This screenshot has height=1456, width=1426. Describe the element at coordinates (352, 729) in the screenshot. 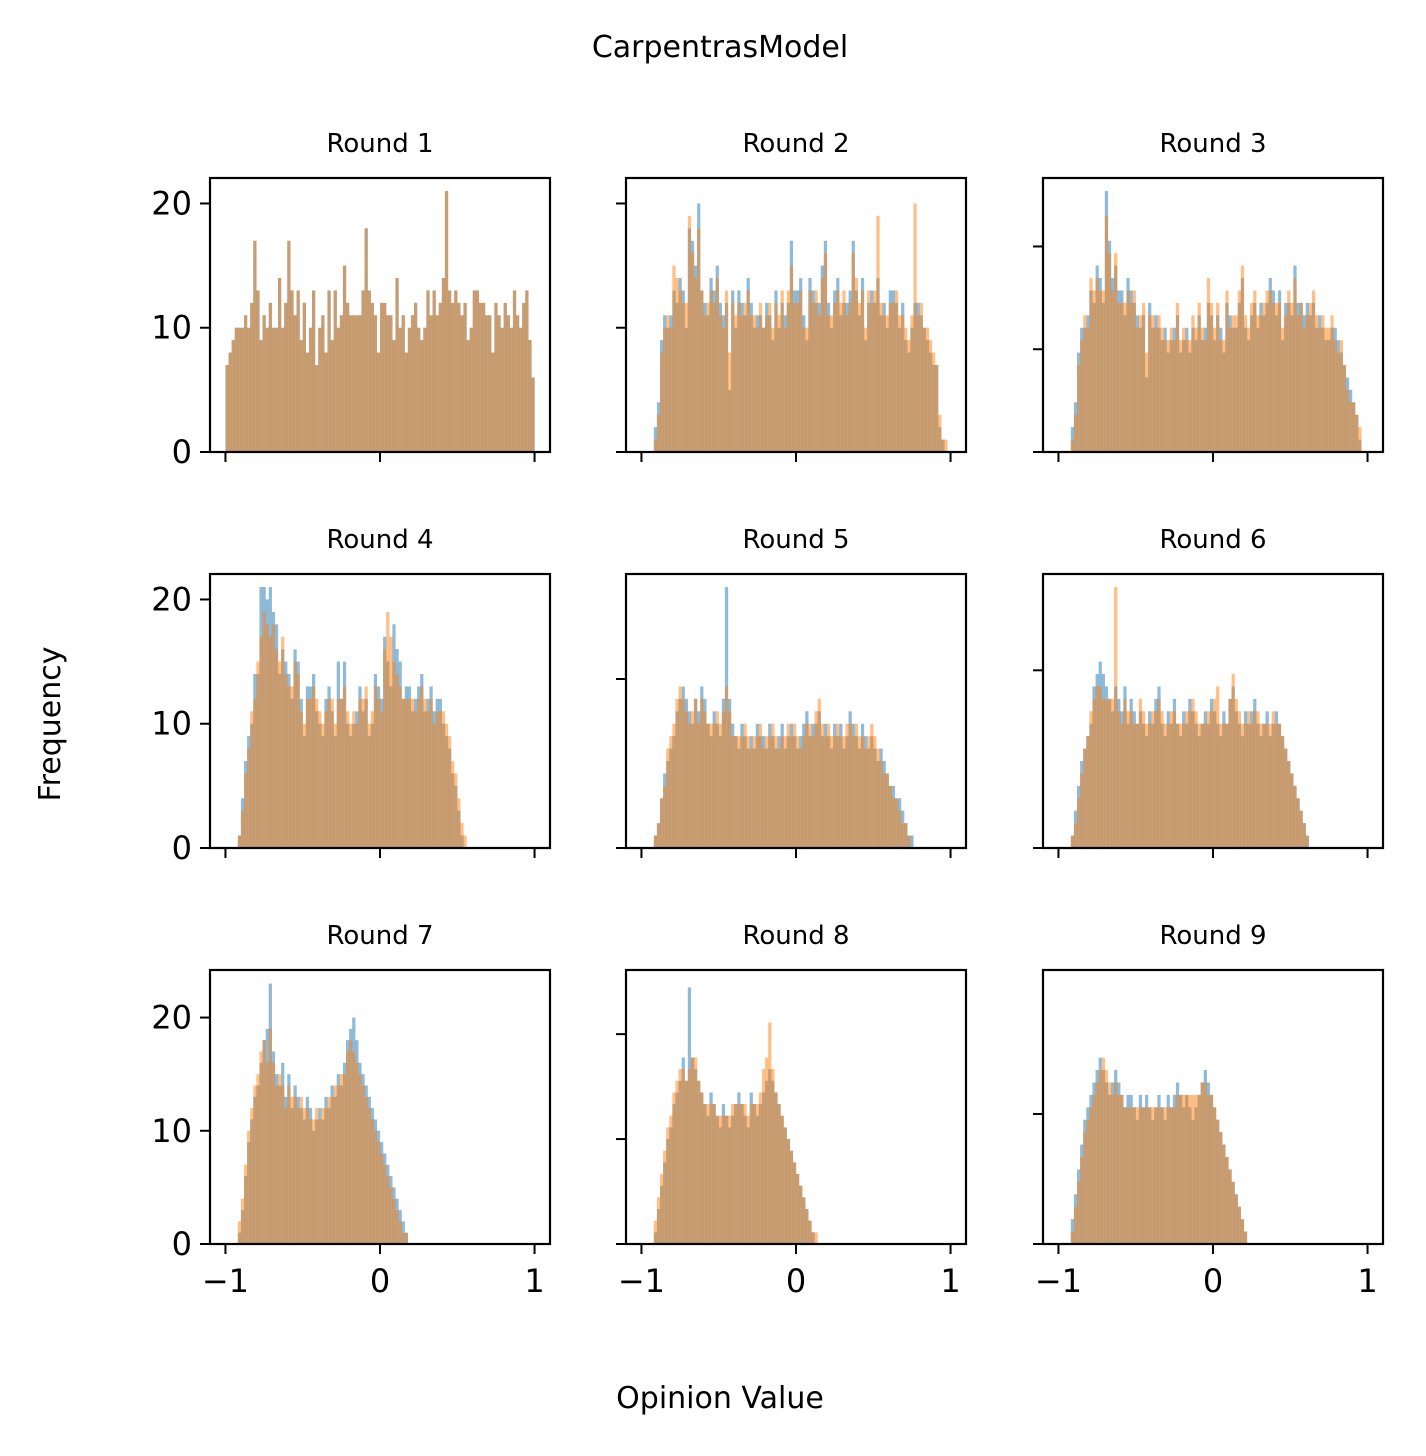

I see `histogram-series` at that location.